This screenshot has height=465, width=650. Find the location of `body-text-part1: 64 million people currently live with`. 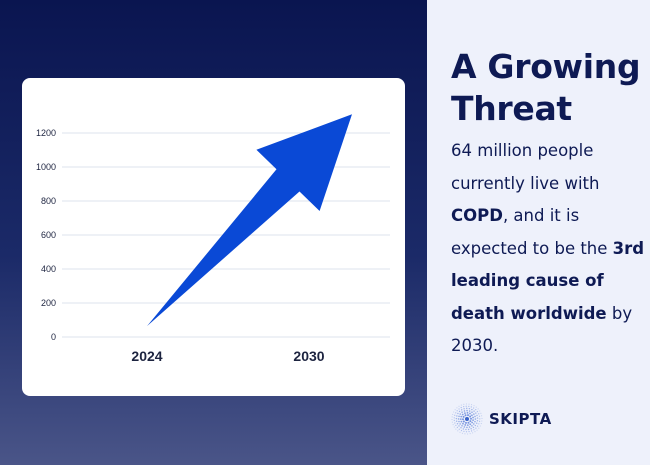

body-text-part1: 64 million people currently live with is located at coordinates (525, 167).